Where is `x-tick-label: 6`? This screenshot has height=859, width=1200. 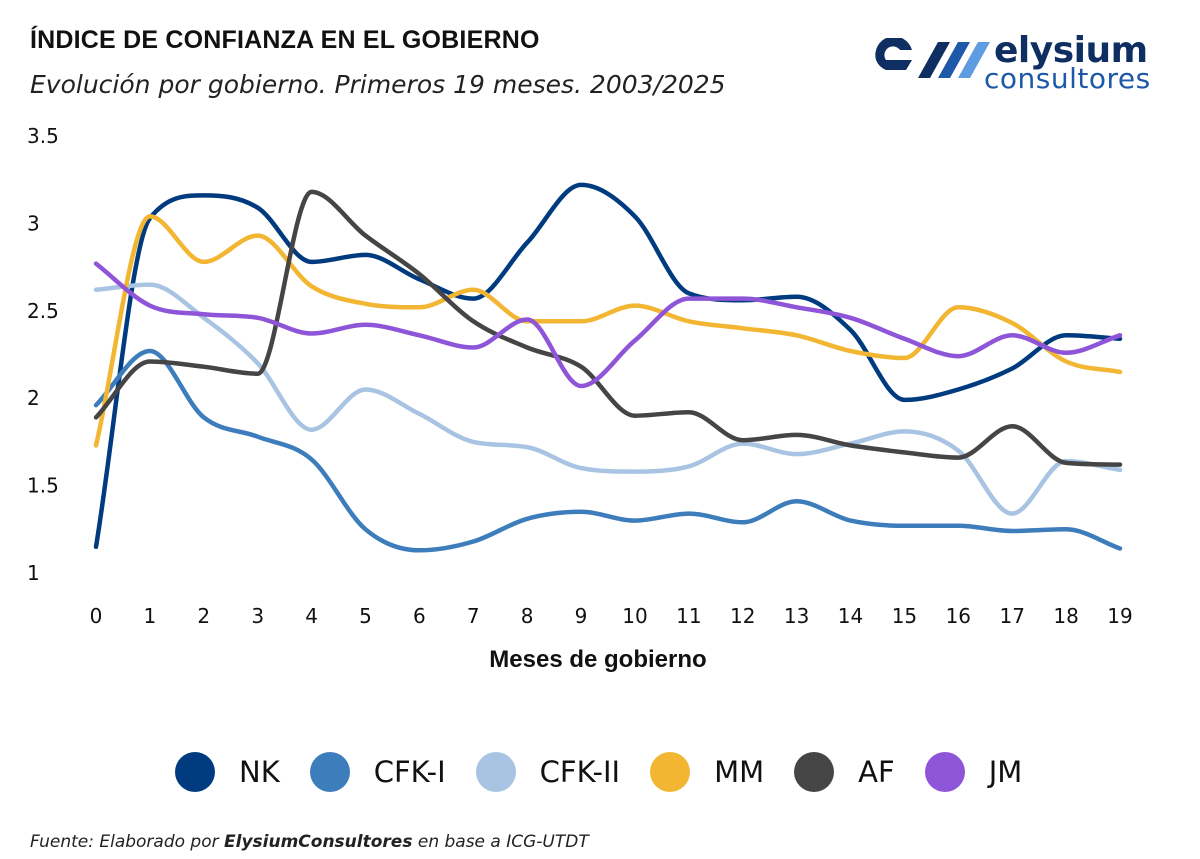
x-tick-label: 6 is located at coordinates (419, 616).